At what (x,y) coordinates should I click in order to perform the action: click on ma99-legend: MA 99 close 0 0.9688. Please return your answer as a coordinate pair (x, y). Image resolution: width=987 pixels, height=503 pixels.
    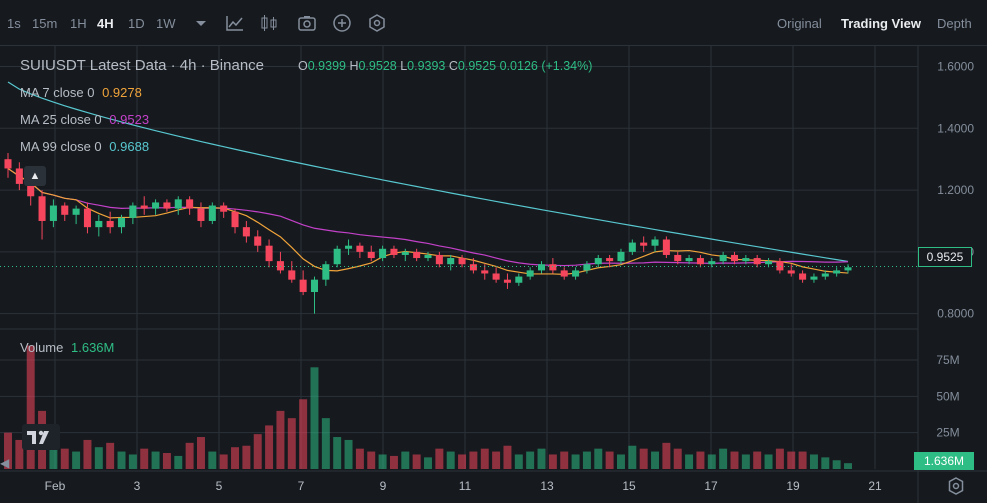
    Looking at the image, I should click on (84, 146).